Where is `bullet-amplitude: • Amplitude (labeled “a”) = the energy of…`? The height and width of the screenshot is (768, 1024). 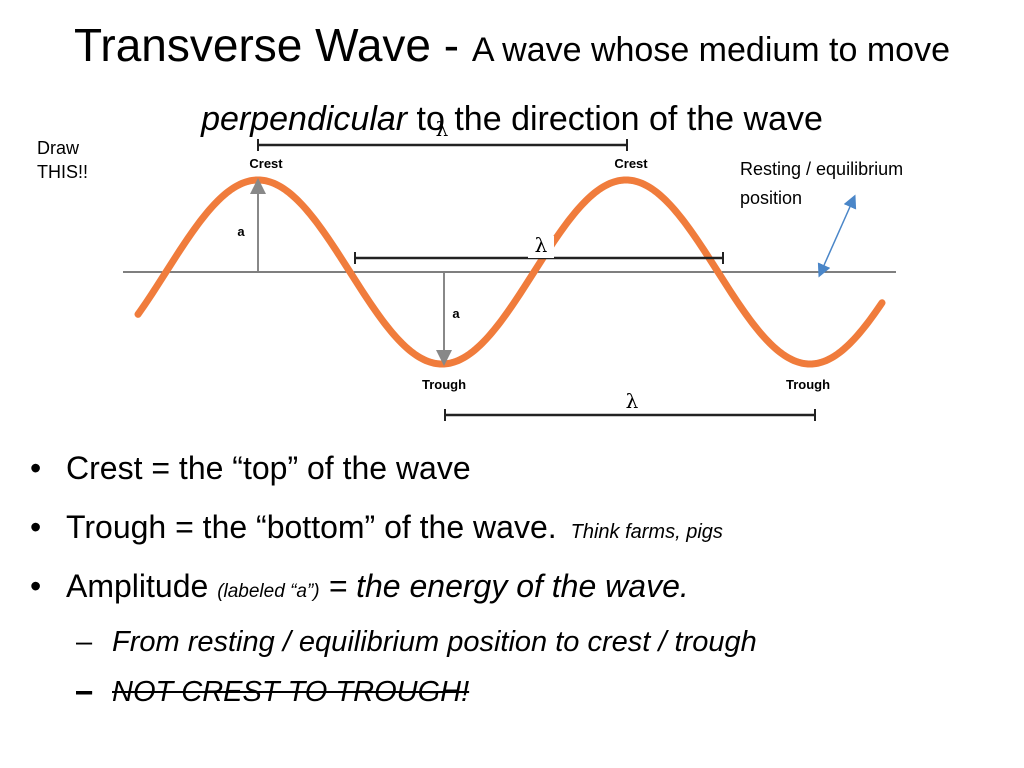 bullet-amplitude: • Amplitude (labeled “a”) = the energy of… is located at coordinates (359, 586).